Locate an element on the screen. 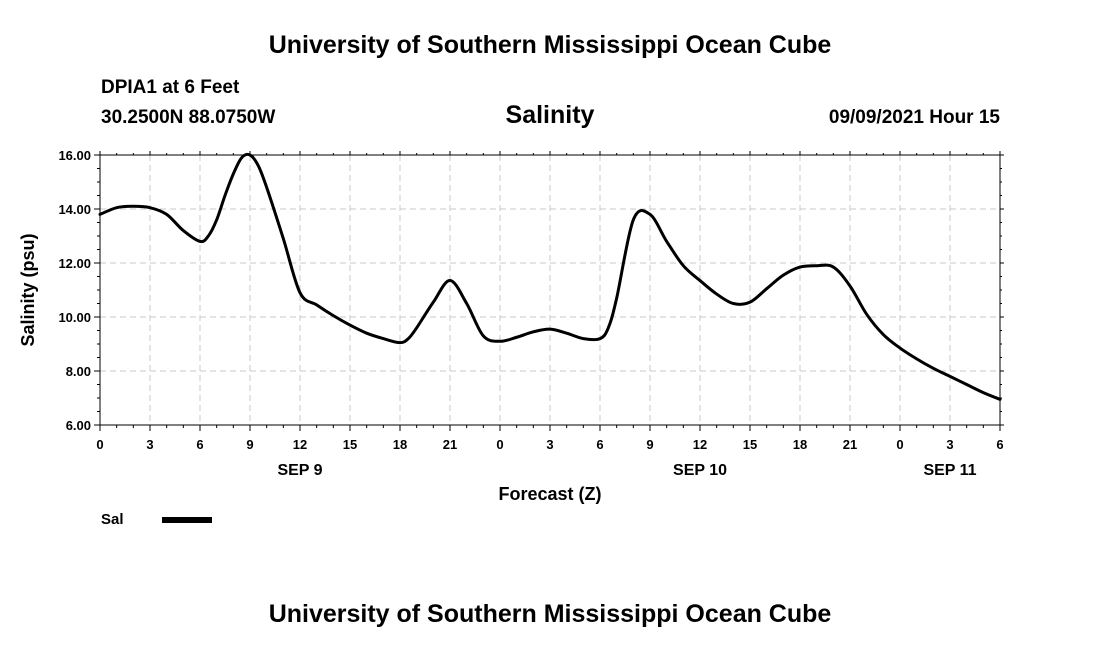 The width and height of the screenshot is (1100, 650). y-tick-label: 10.00 is located at coordinates (74, 317).